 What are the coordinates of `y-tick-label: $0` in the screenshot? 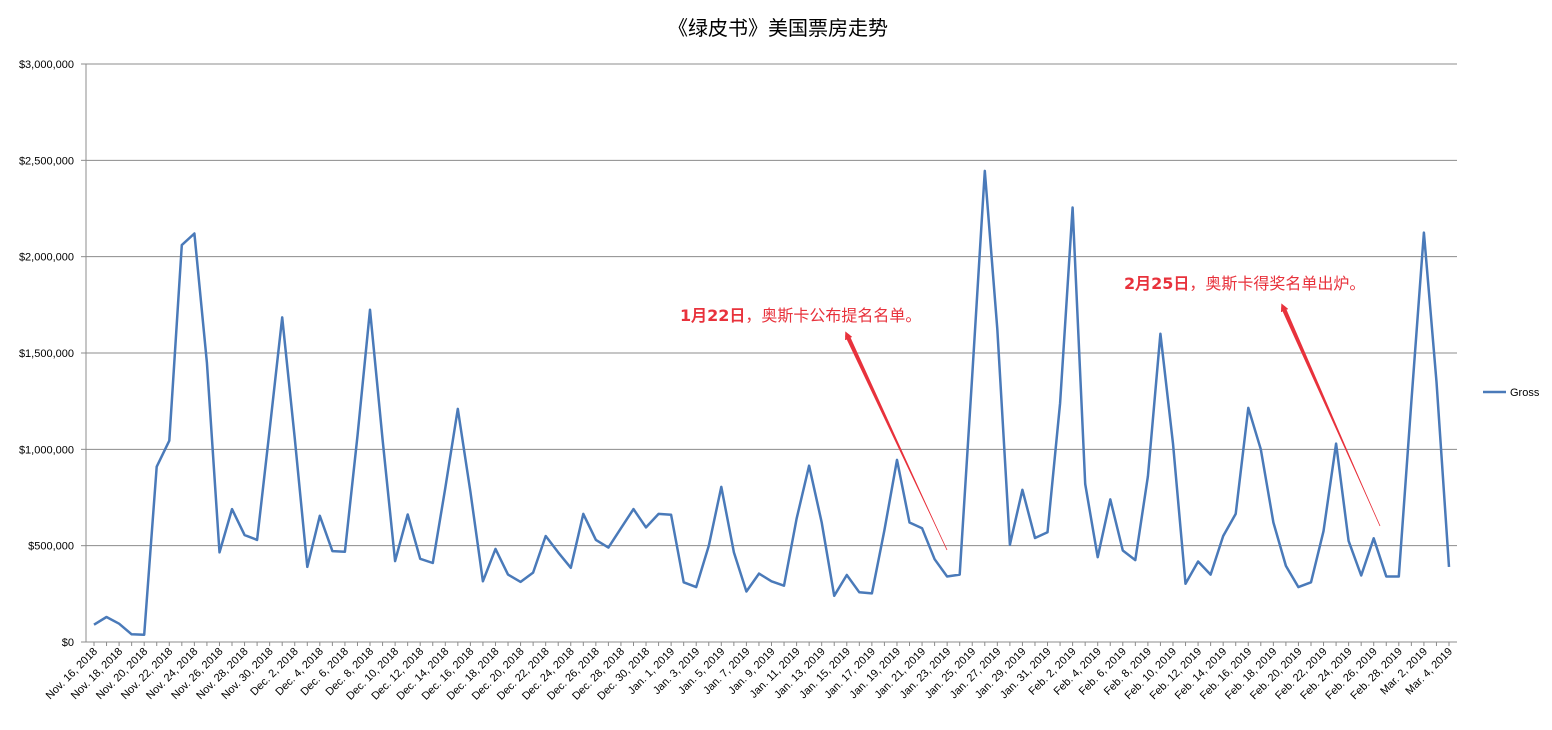 It's located at (68, 643).